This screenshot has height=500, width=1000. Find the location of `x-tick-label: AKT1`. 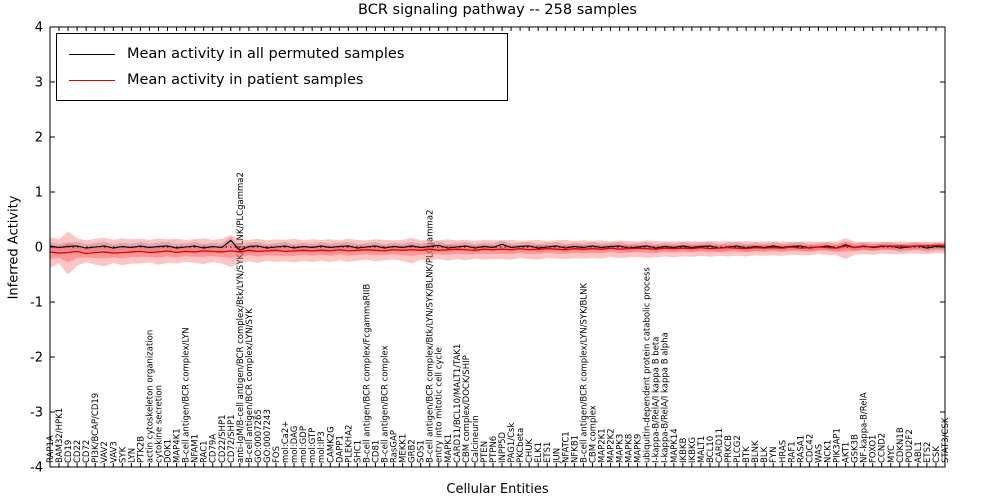

x-tick-label: AKT1 is located at coordinates (847, 452).